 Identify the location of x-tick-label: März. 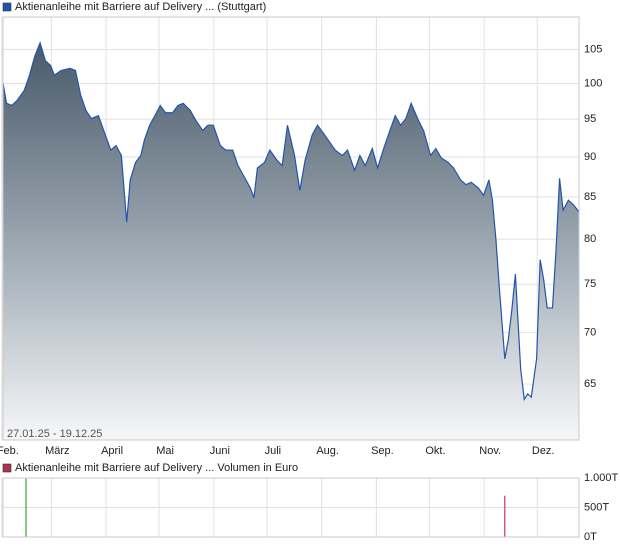
(57, 451).